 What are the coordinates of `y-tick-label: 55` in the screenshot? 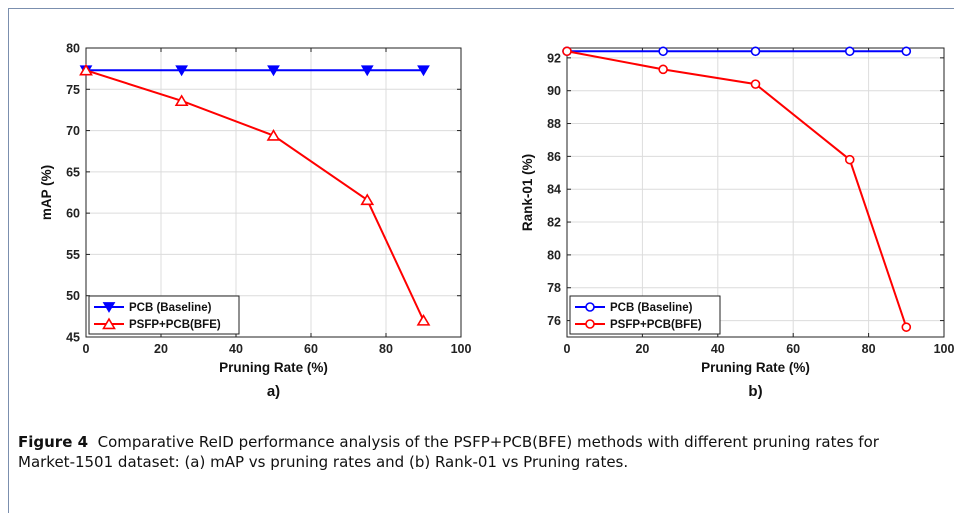 It's located at (73, 255).